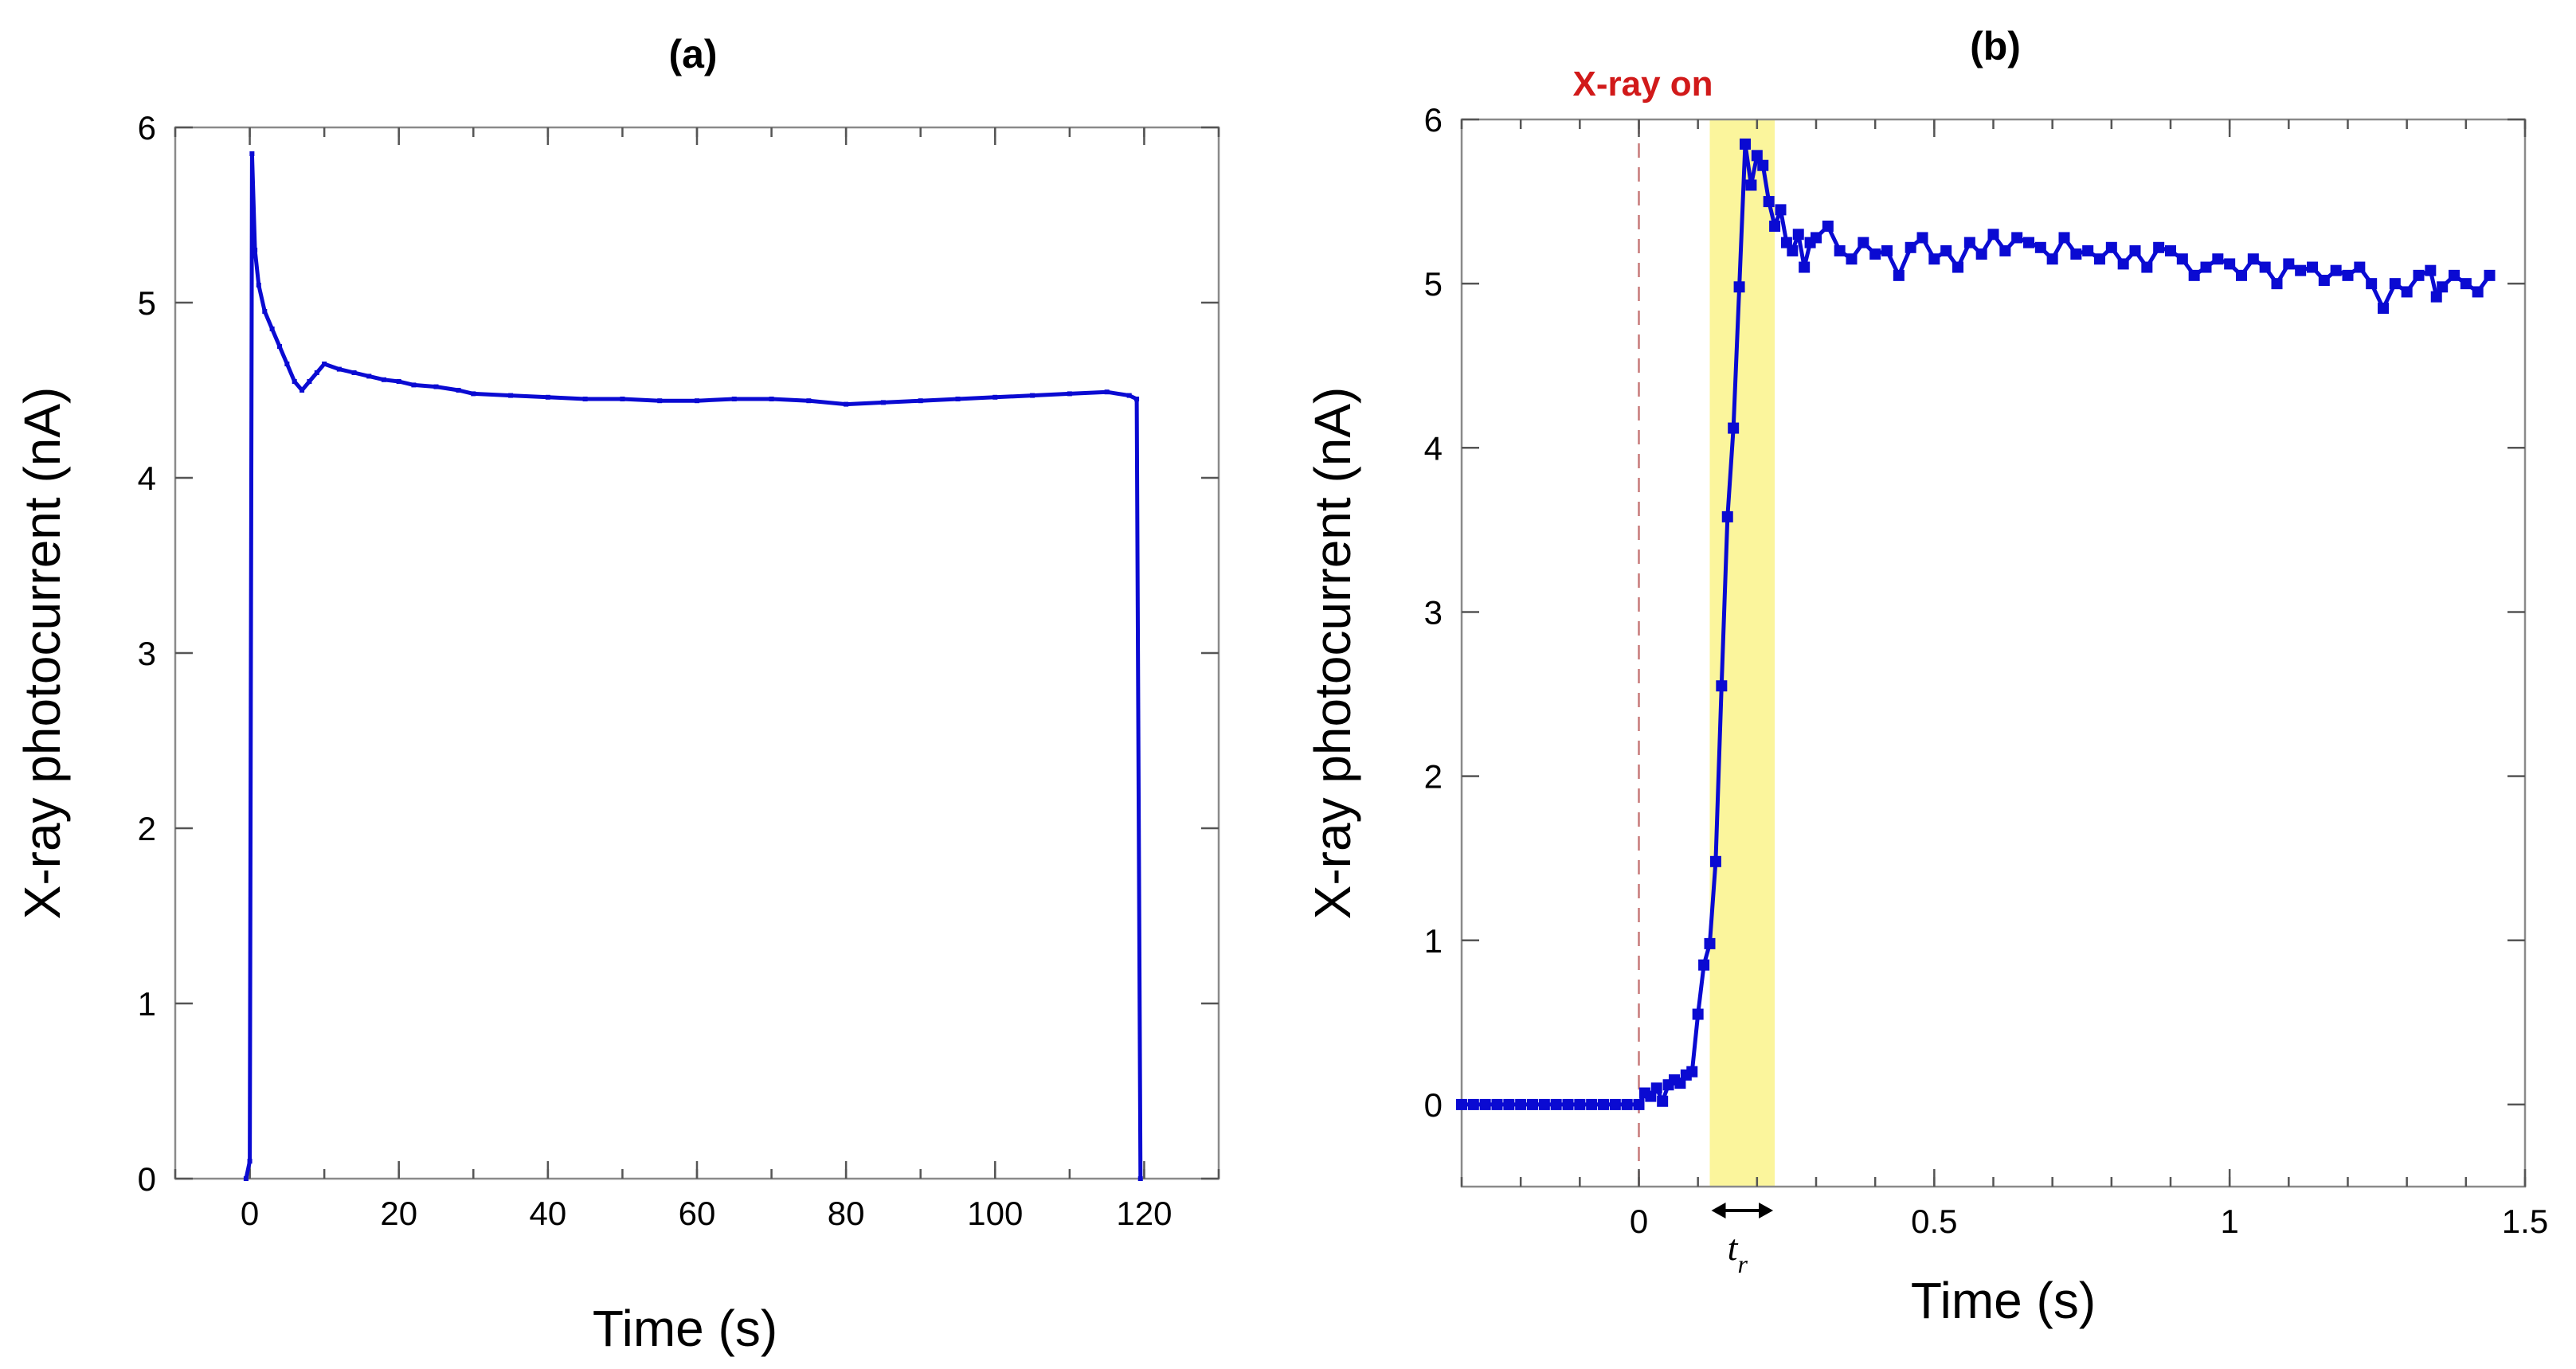  What do you see at coordinates (1733, 1247) in the screenshot?
I see `rise-time-symbol: t` at bounding box center [1733, 1247].